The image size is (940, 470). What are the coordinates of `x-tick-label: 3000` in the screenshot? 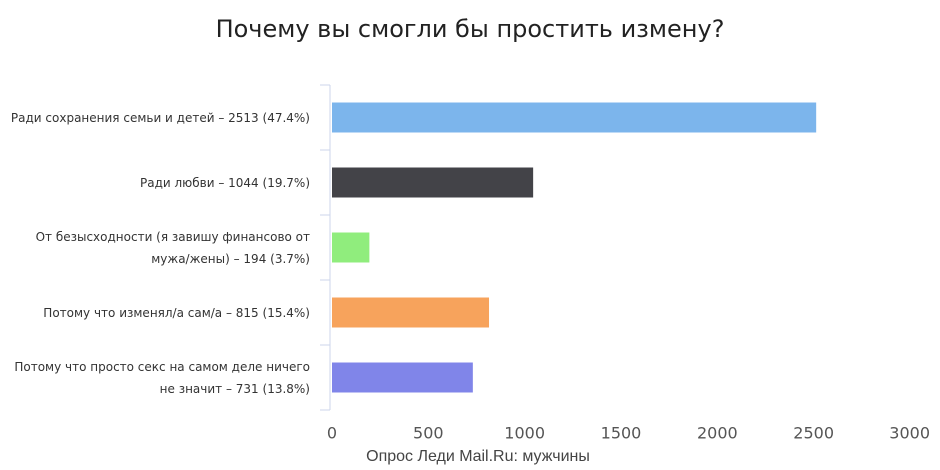 It's located at (909, 433).